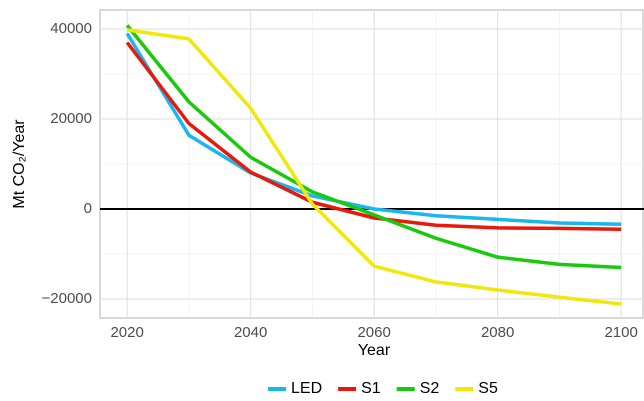  I want to click on y-tick-label: 20000, so click(71, 118).